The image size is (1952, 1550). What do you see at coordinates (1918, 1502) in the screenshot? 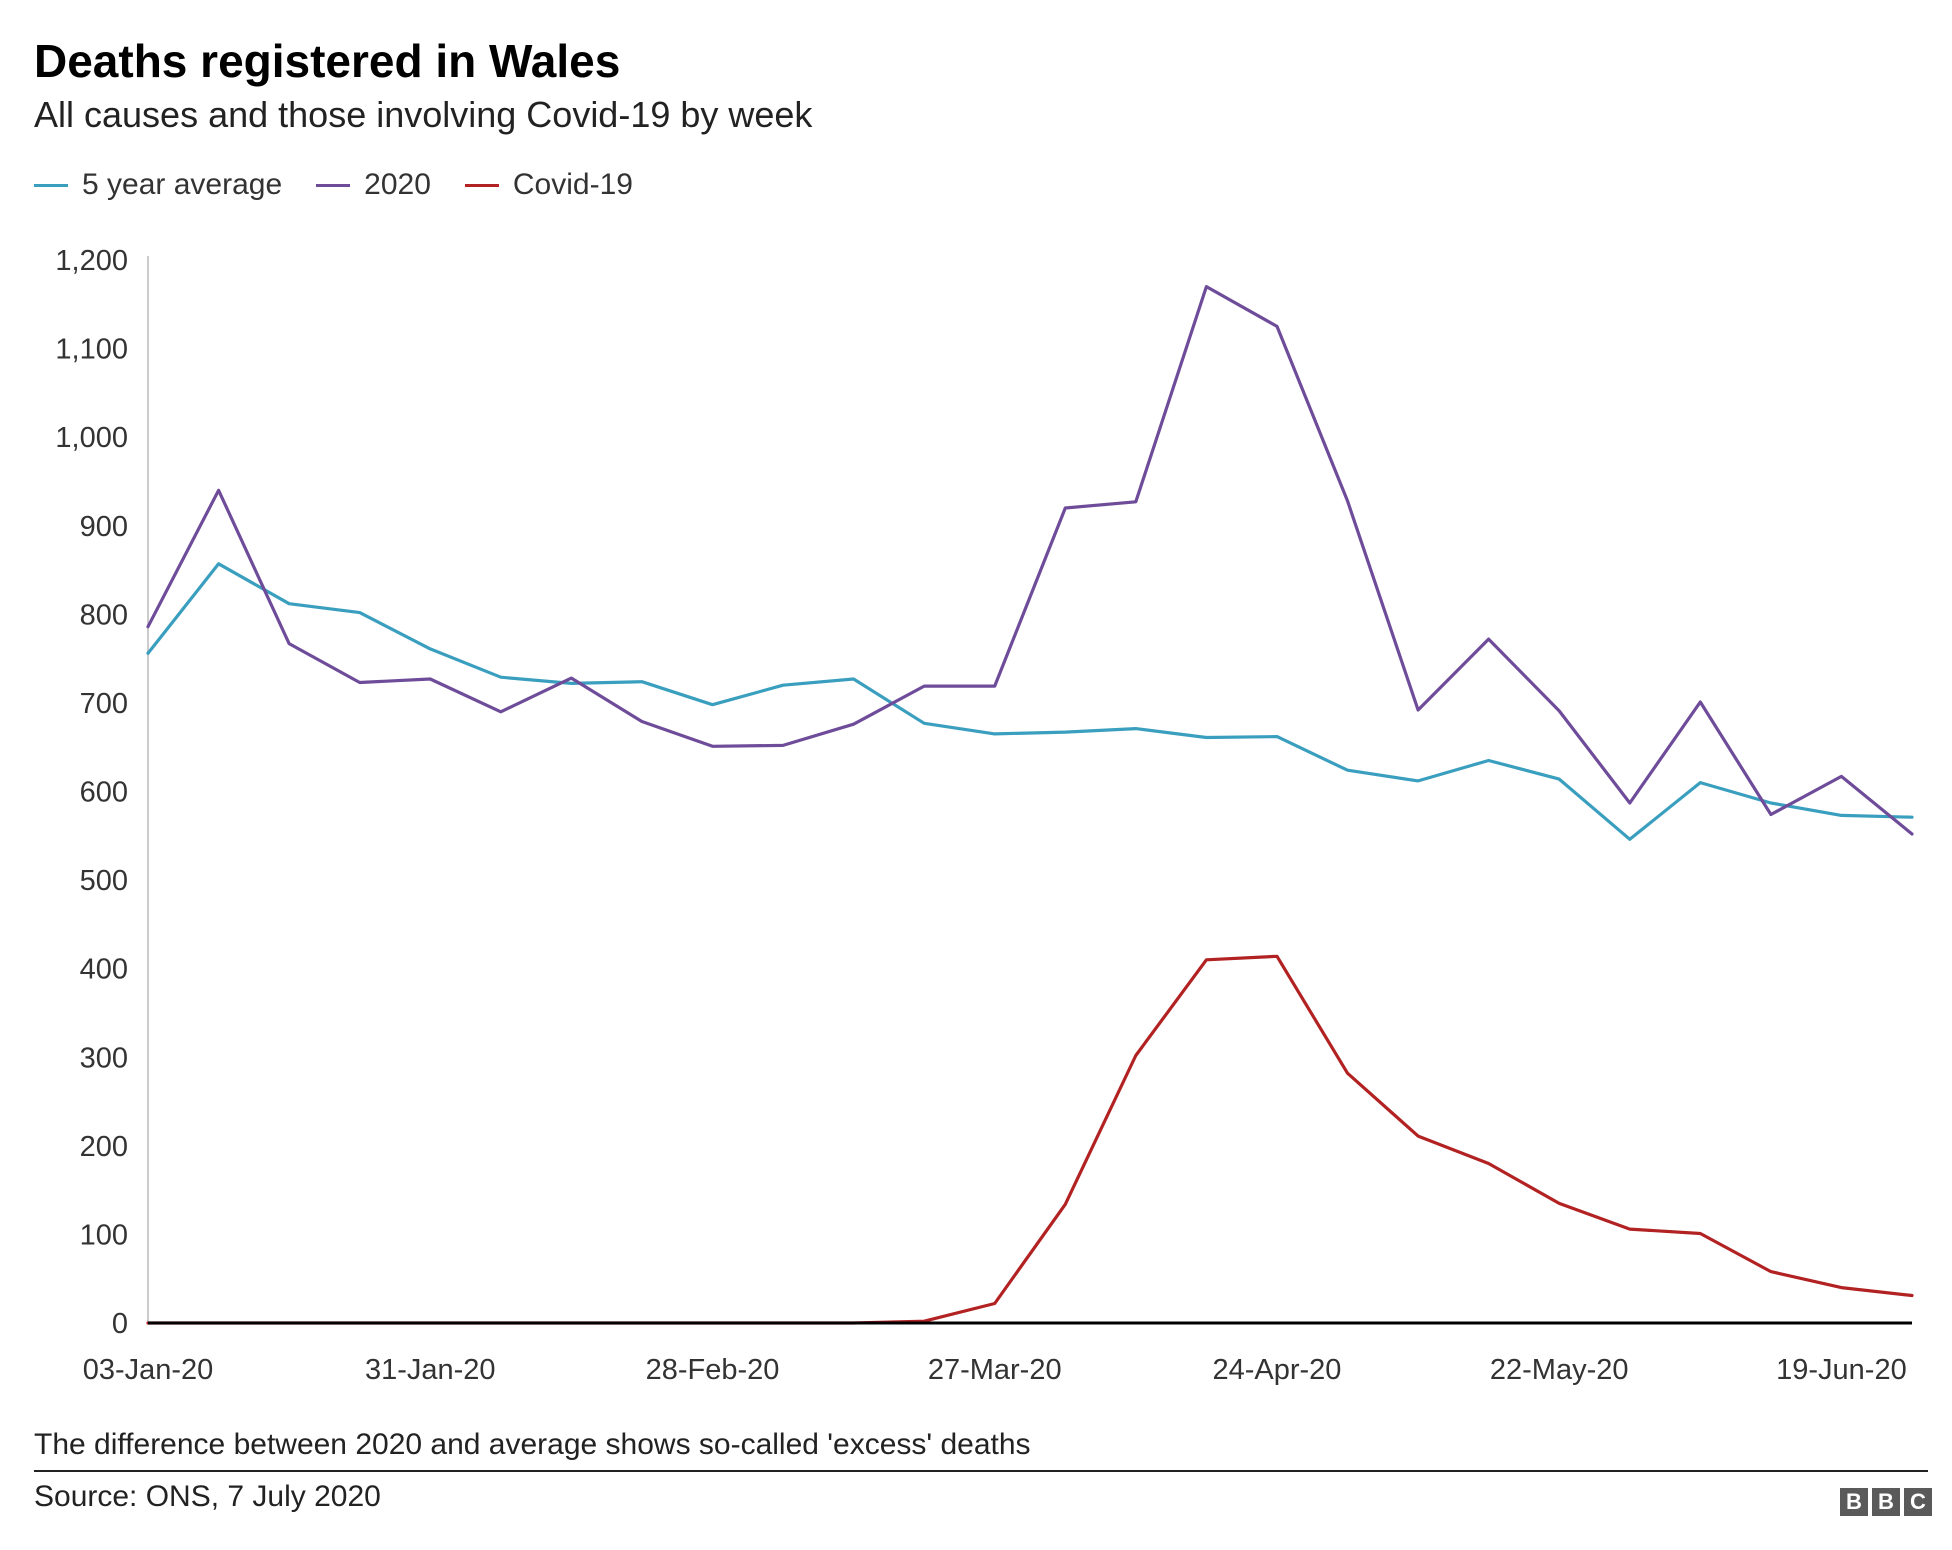
I see `bbc-logo-letter: C` at bounding box center [1918, 1502].